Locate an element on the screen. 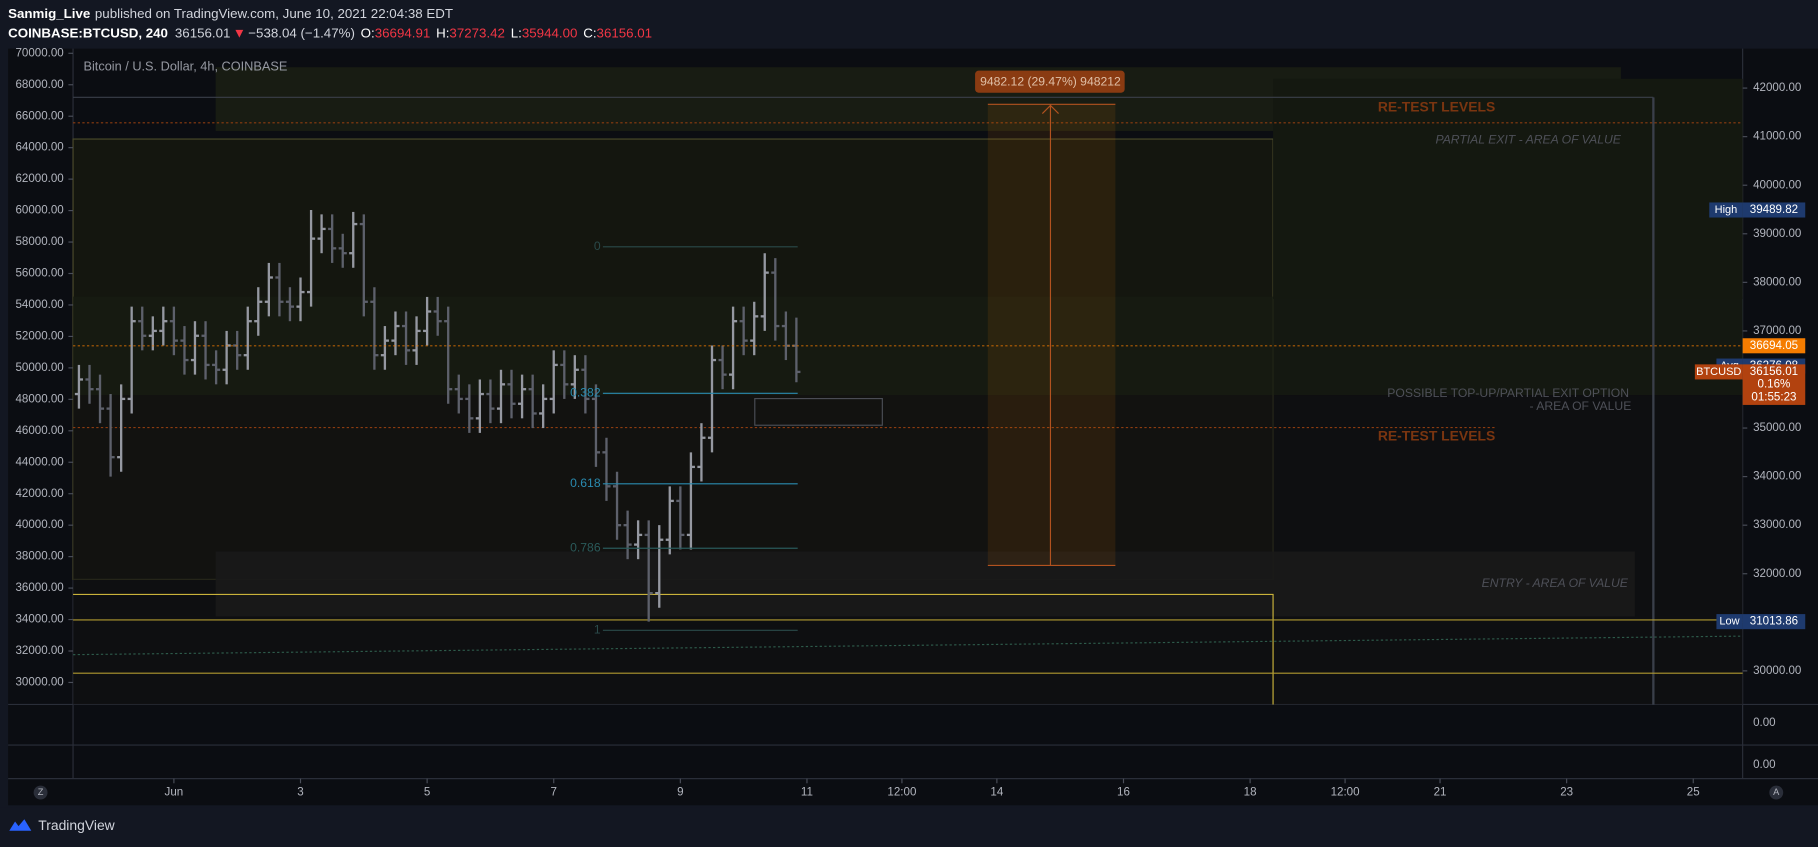 This screenshot has width=1818, height=847. y-tick-label: 40000.00 is located at coordinates (1777, 185).